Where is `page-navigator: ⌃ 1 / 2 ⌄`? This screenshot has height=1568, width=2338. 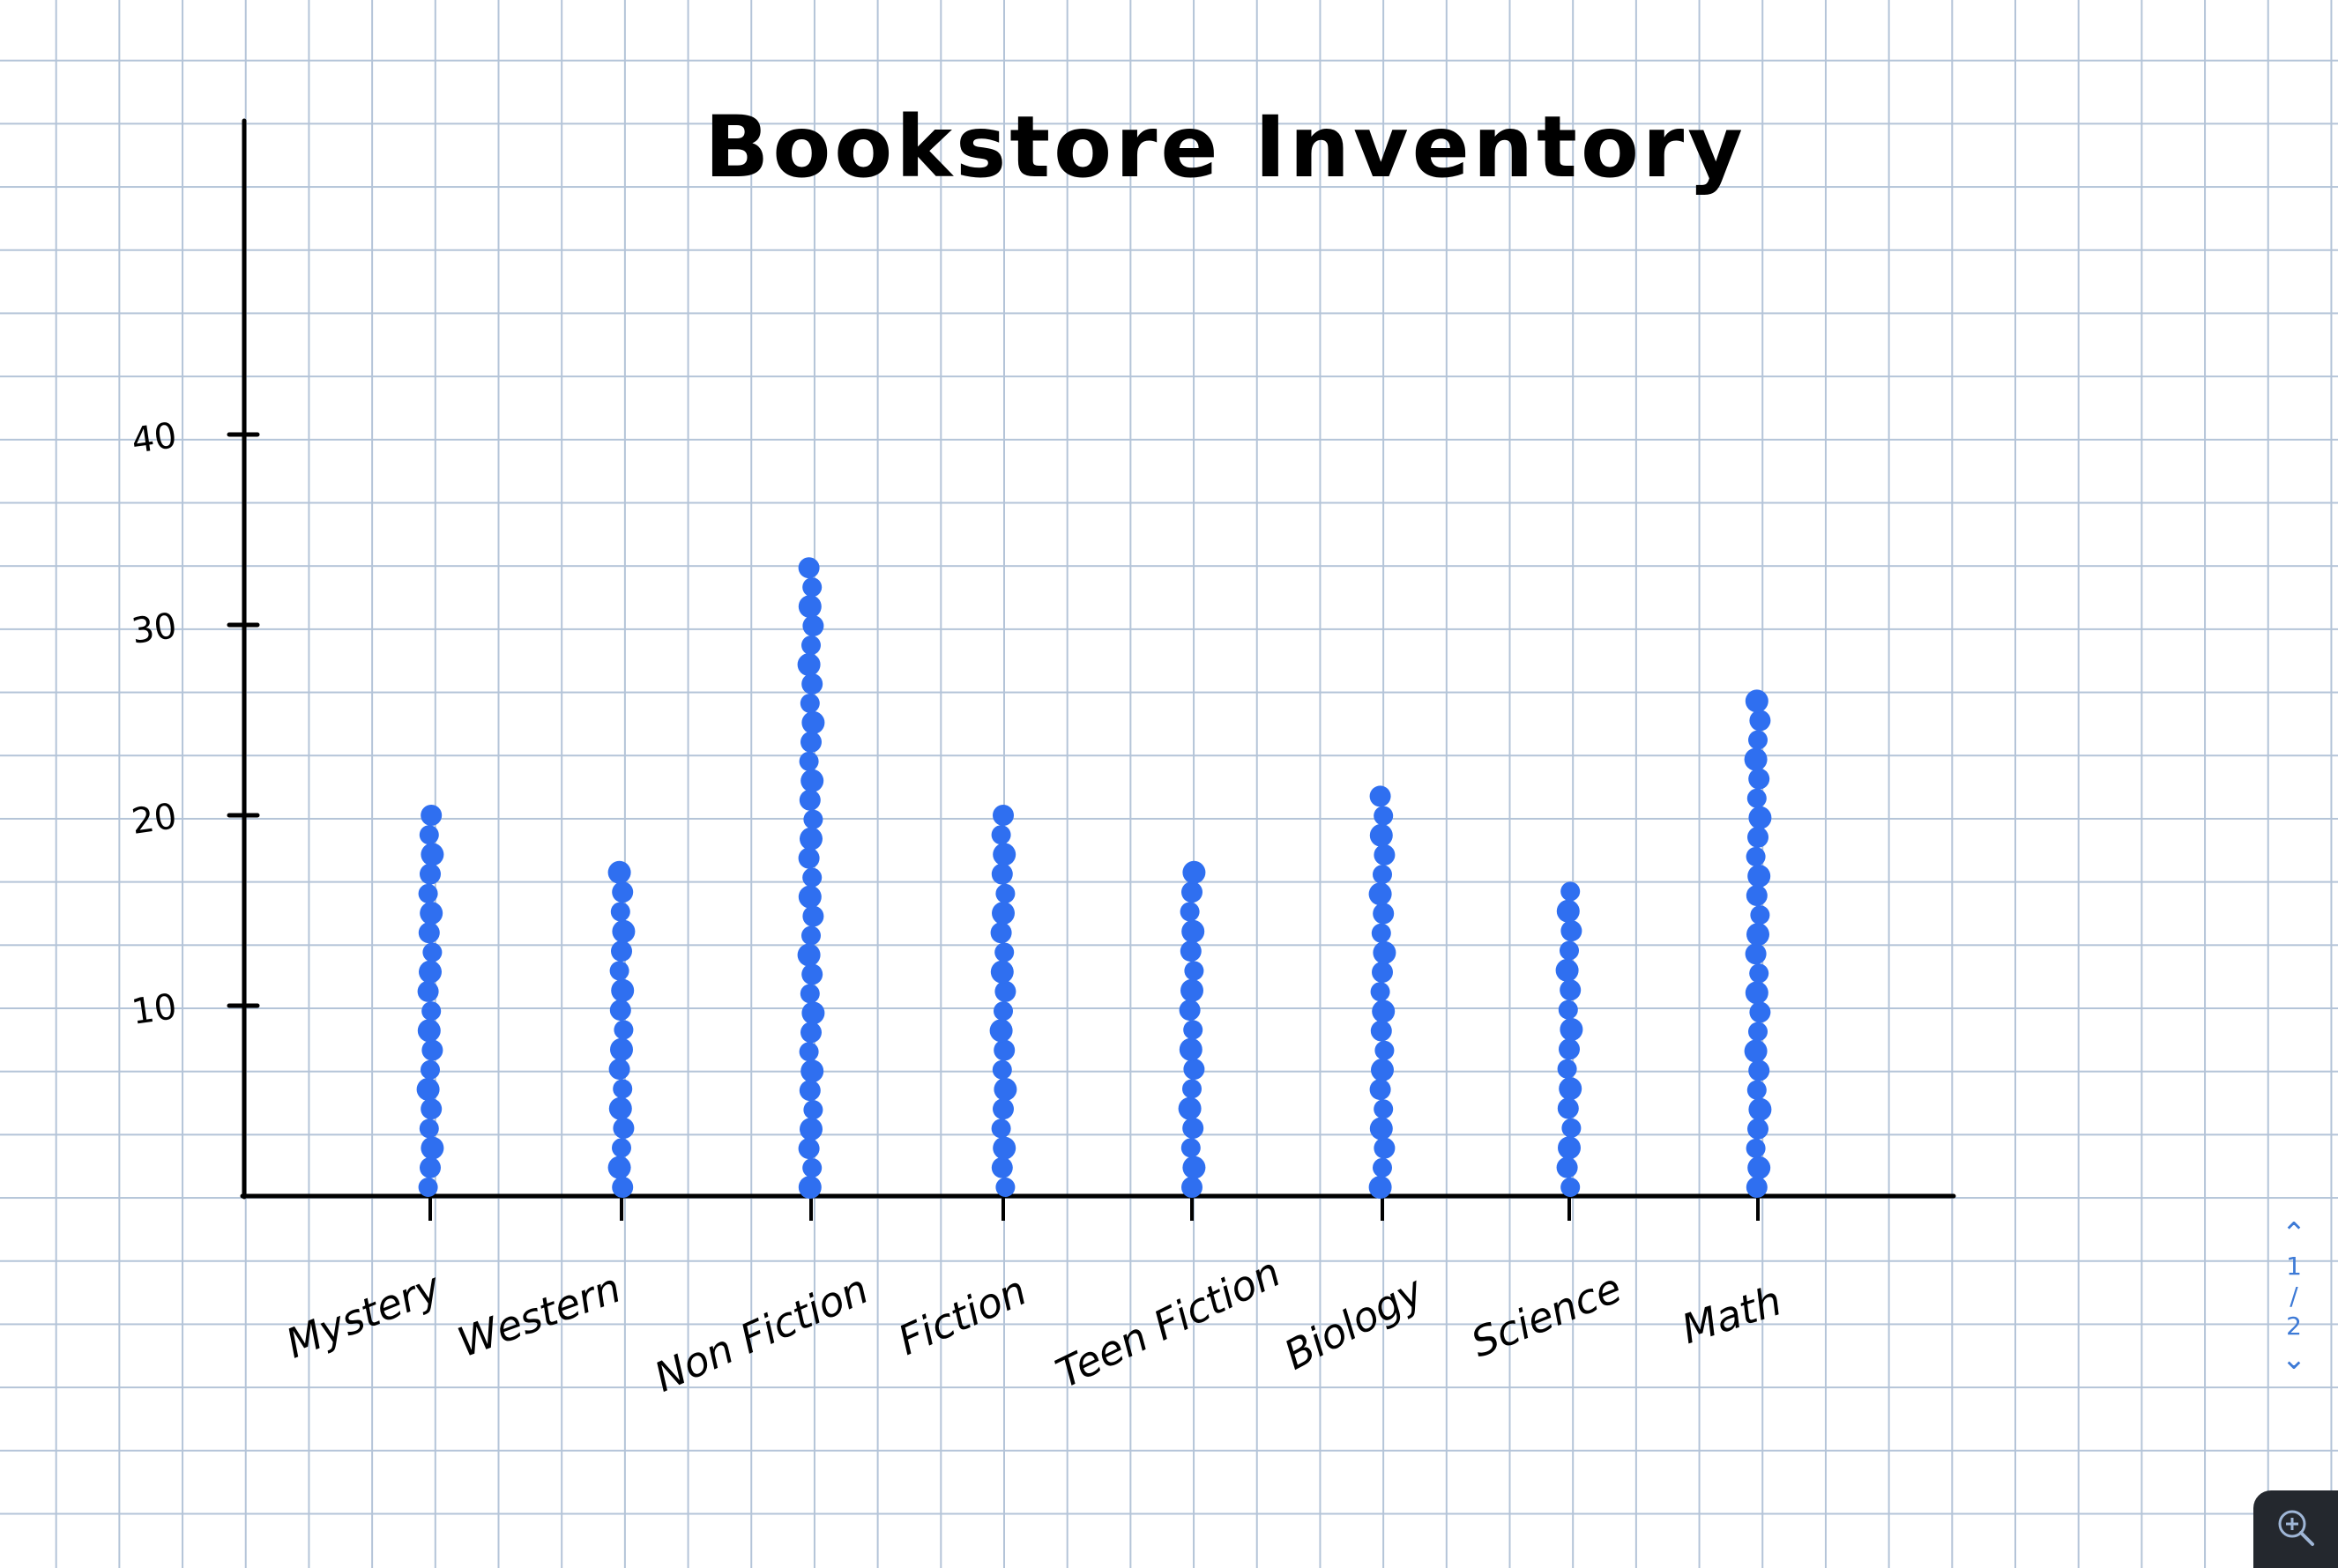
page-navigator: ⌃ 1 / 2 ⌄ is located at coordinates (2294, 1322).